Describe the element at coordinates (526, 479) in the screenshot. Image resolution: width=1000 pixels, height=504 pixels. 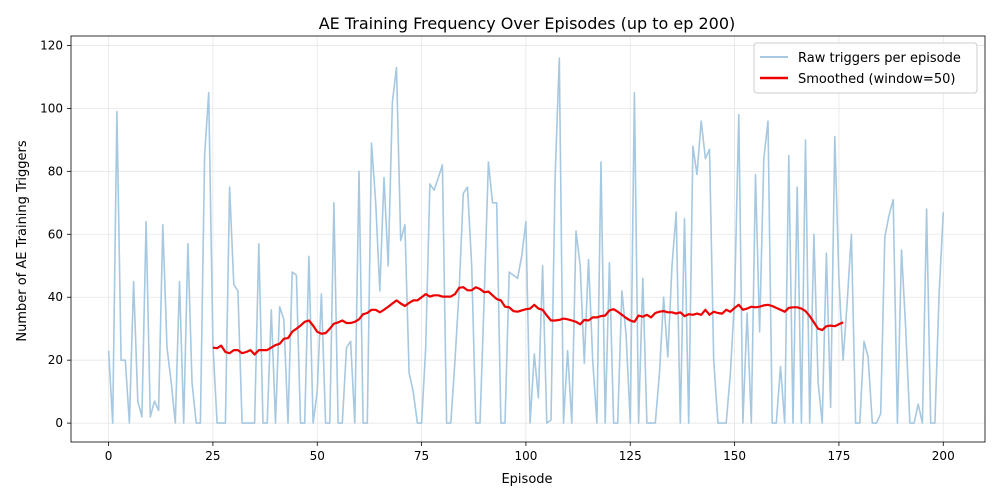
I see `x-axis-label: Episode` at that location.